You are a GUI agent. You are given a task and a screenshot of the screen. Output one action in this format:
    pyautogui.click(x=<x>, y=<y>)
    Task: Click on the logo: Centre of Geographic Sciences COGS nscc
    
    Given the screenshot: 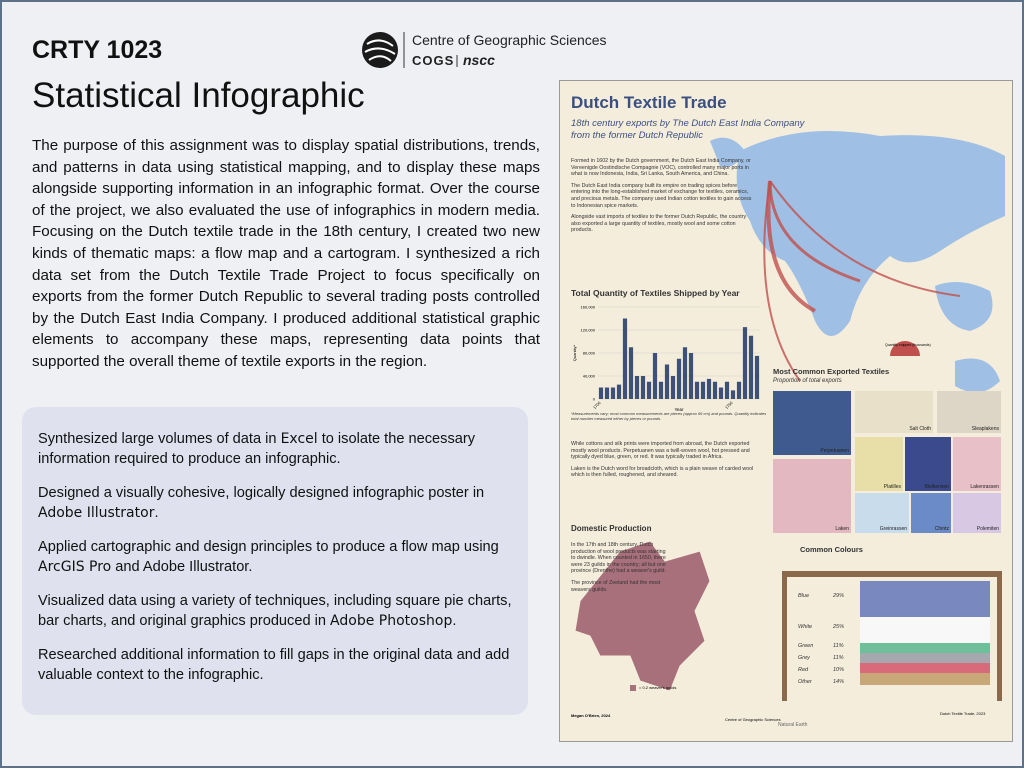 What is the action you would take?
    pyautogui.click(x=484, y=50)
    